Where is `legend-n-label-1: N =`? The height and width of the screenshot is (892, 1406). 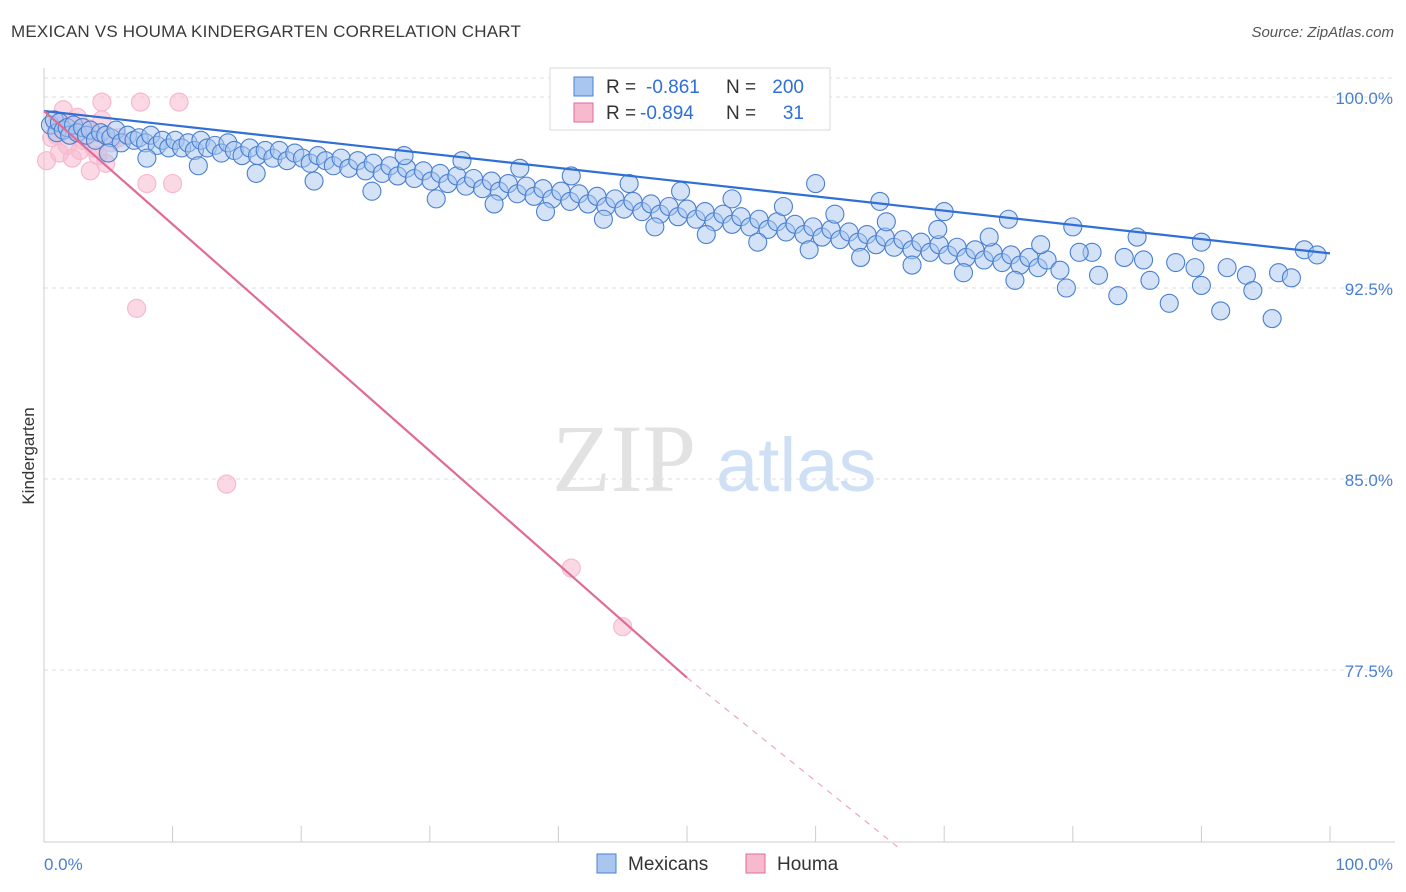 legend-n-label-1: N = is located at coordinates (741, 87).